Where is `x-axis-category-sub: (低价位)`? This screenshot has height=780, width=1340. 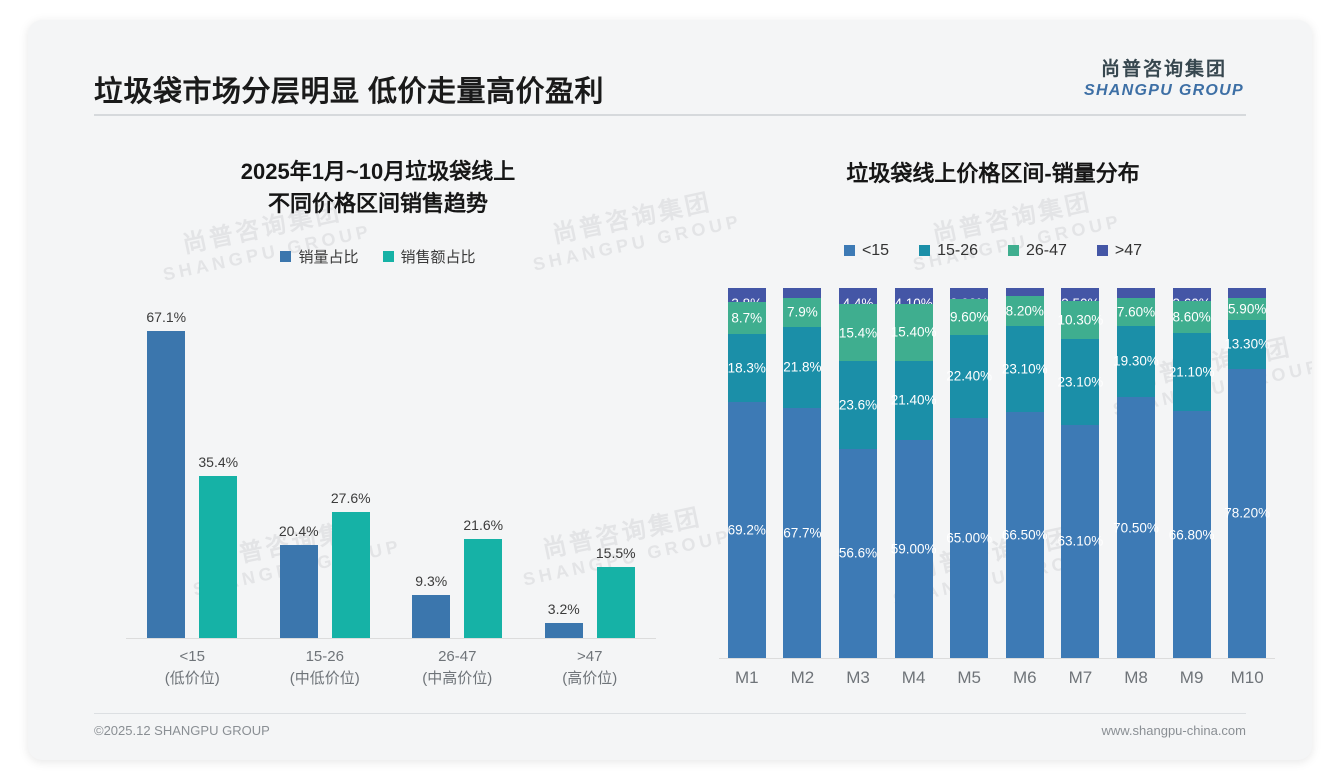
x-axis-category-sub: (低价位) is located at coordinates (192, 678).